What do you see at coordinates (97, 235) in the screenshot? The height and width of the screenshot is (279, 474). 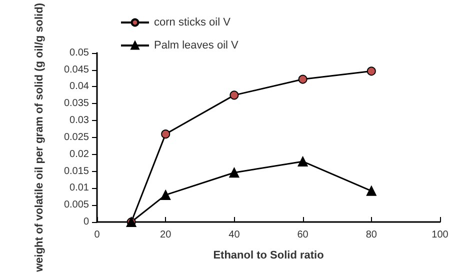 I see `x-tick-label: 0` at bounding box center [97, 235].